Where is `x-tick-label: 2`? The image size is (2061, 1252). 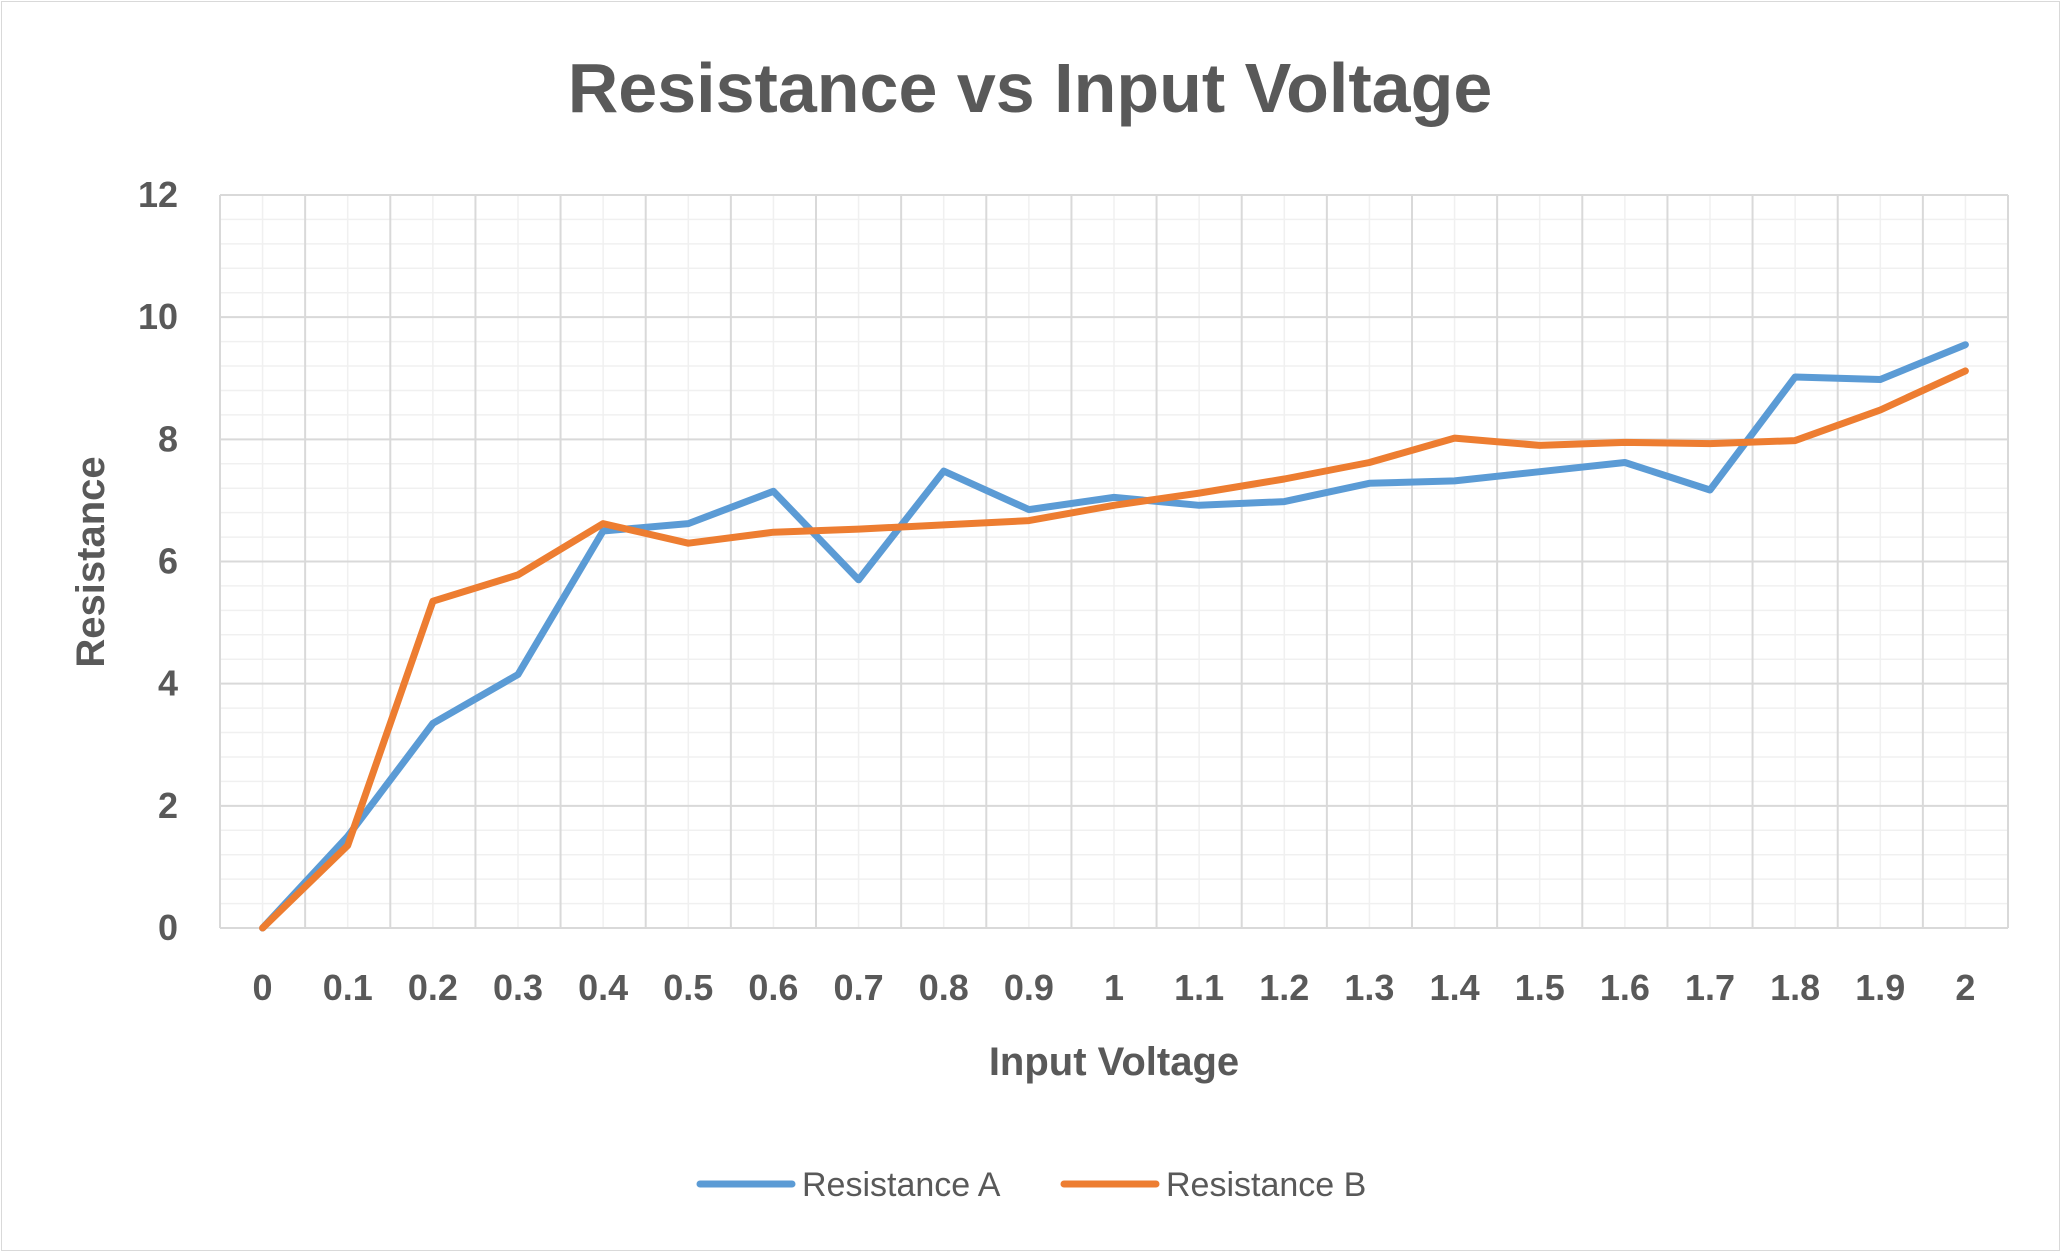
x-tick-label: 2 is located at coordinates (1965, 987).